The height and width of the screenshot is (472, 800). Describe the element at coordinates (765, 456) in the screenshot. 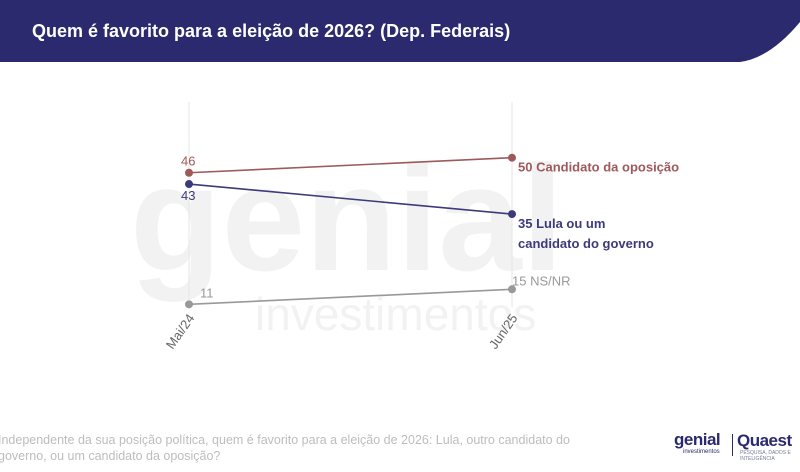

I see `quaest-logo-subtitle: PESQUISA, DADOS E INTELIGÊNCIA` at that location.